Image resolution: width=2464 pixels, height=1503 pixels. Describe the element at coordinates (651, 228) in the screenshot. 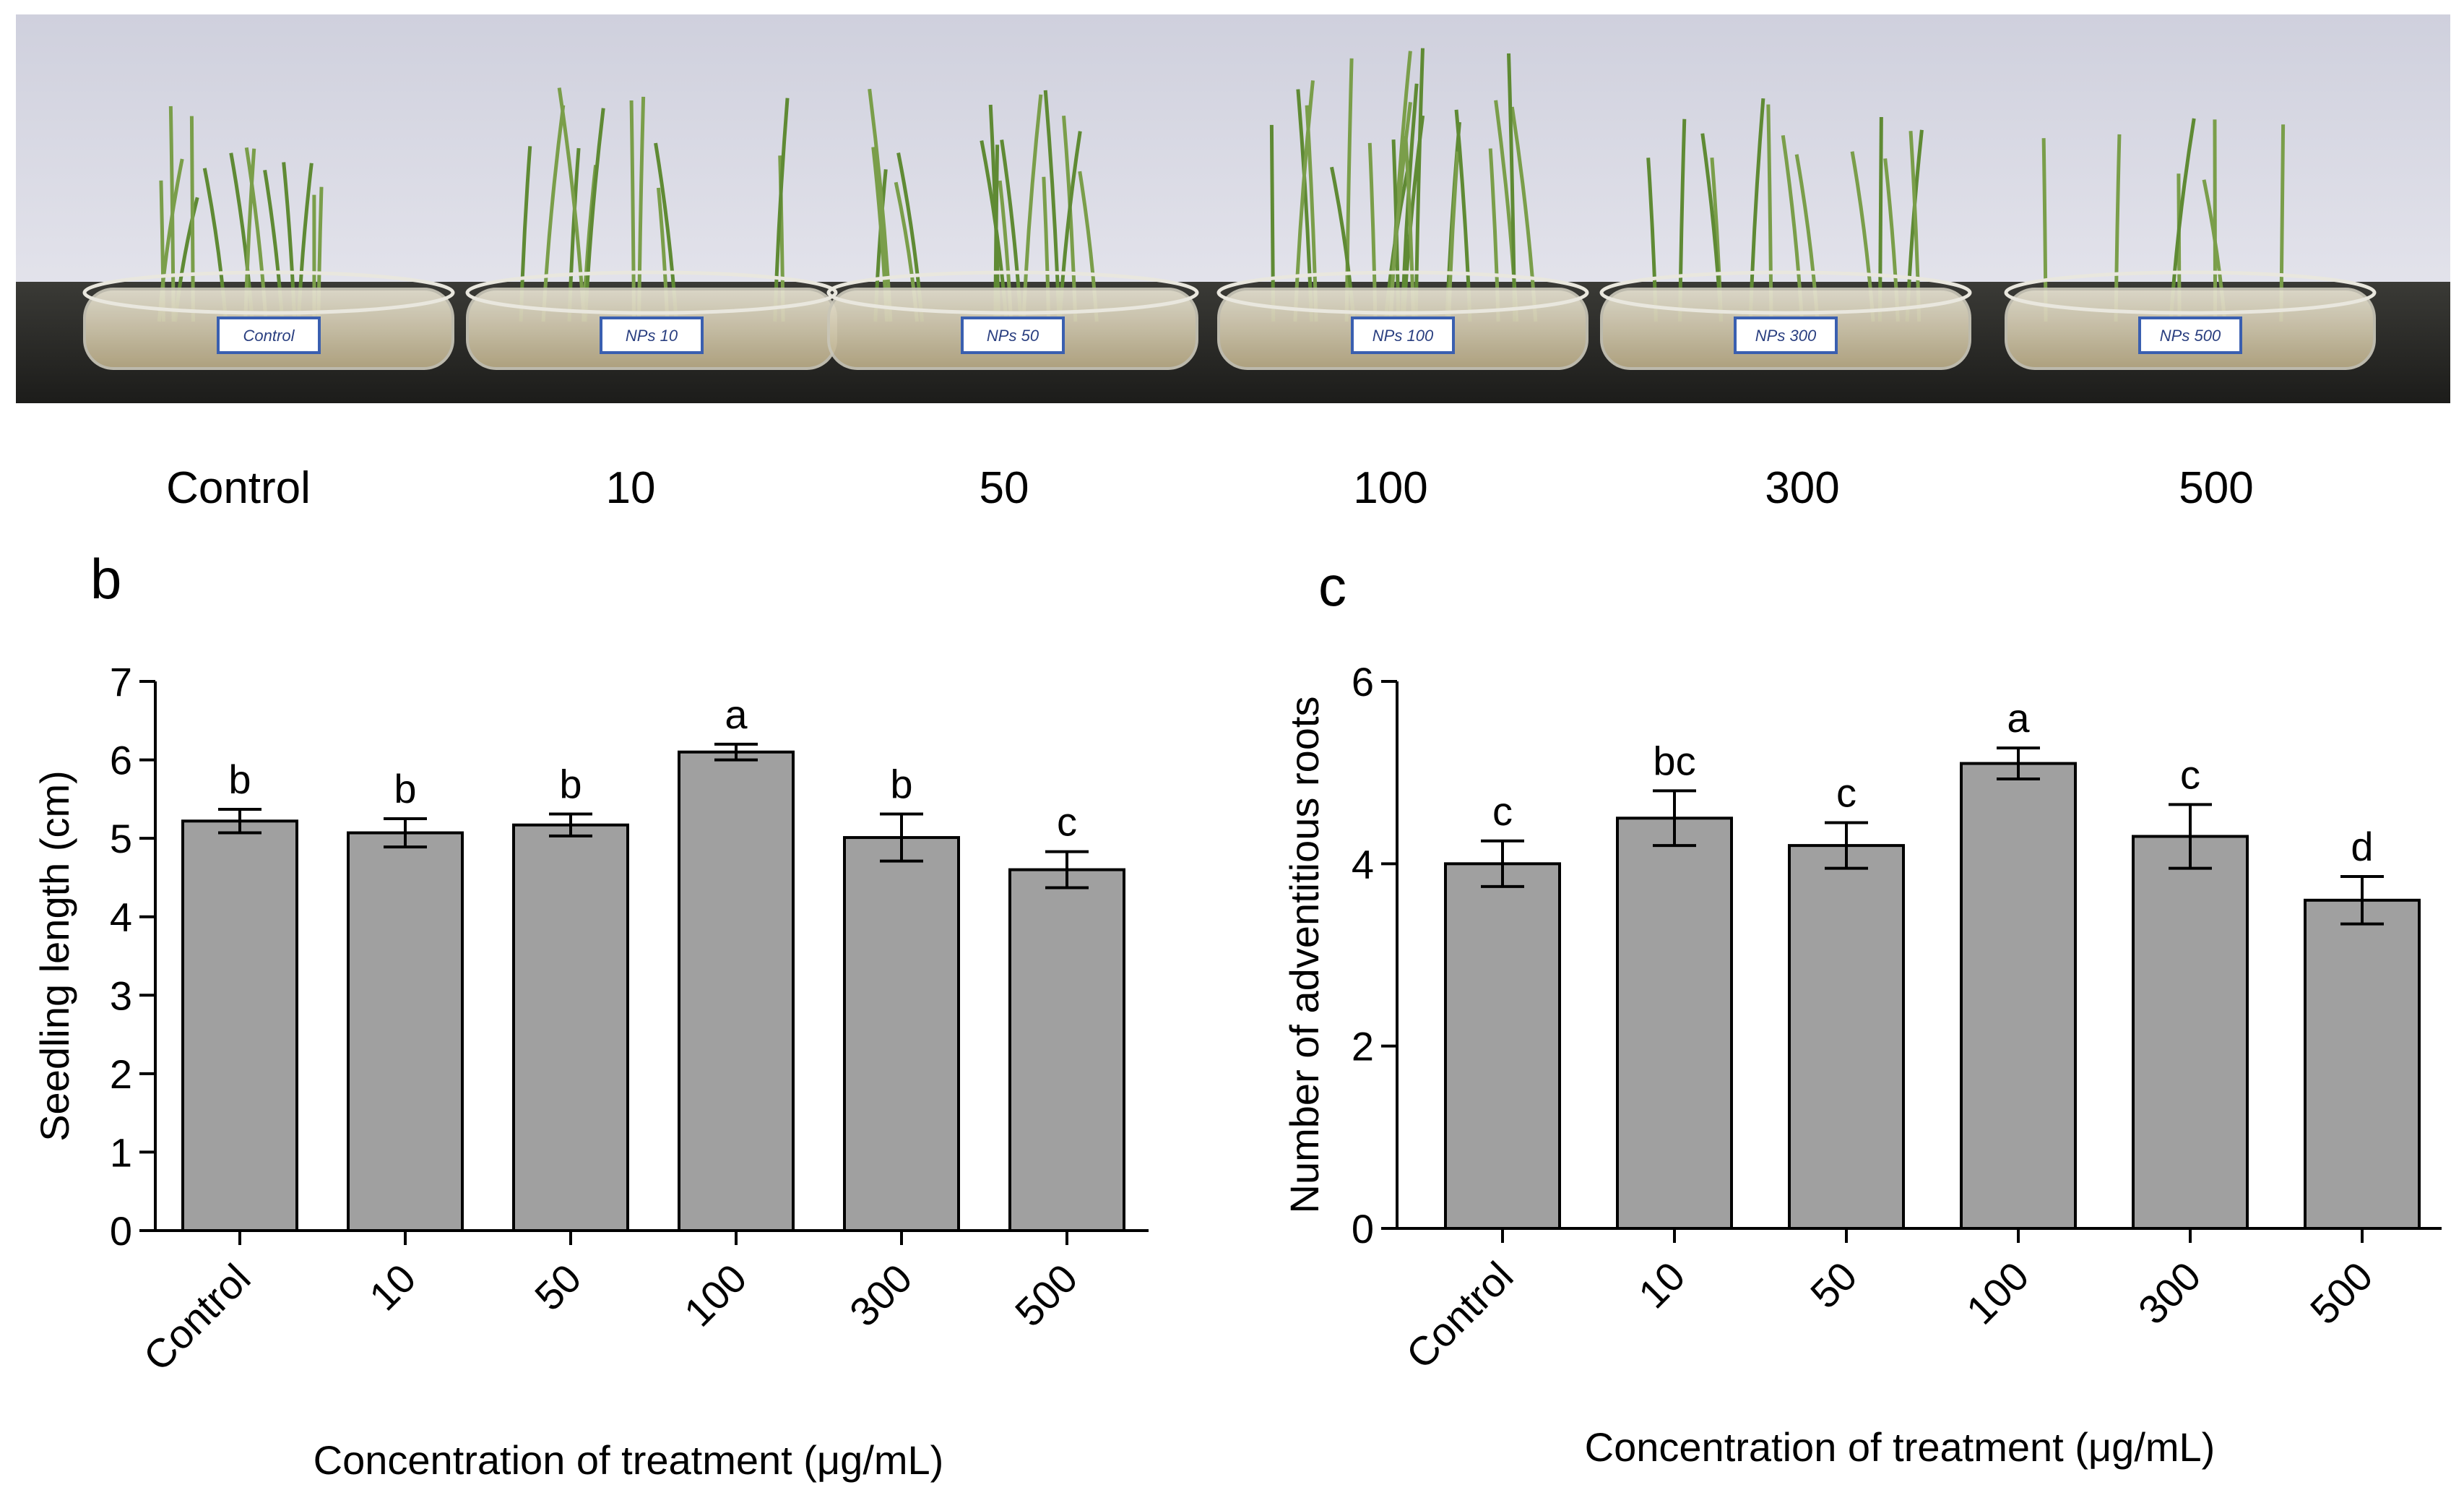

I see `petri-dish: NPs 10` at that location.